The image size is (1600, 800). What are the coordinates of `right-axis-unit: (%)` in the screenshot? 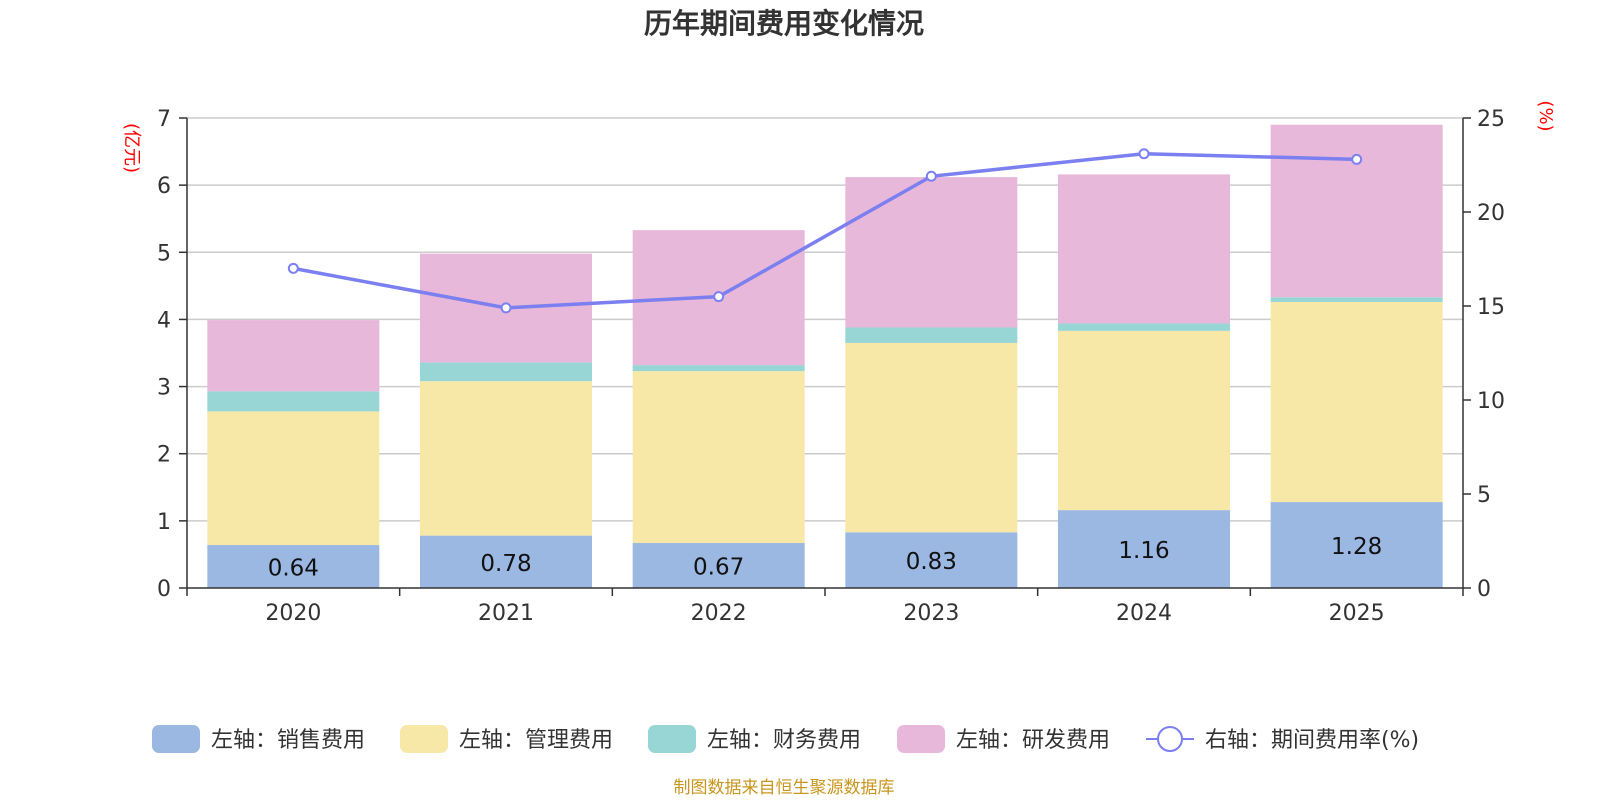 It's located at (1545, 115).